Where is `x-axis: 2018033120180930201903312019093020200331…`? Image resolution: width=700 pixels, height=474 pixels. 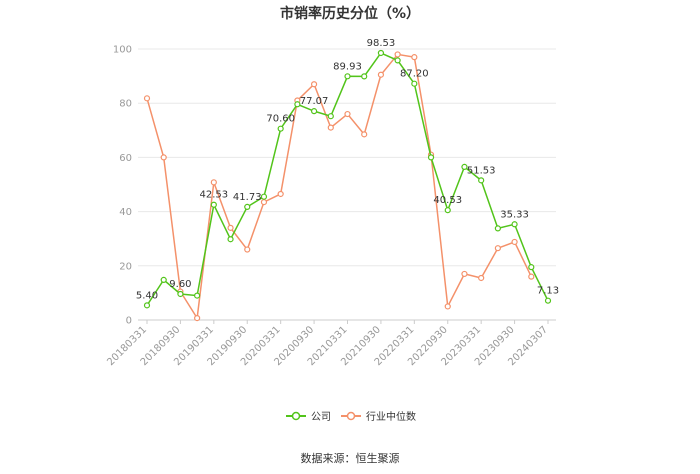
x-axis: 2018033120180930201903312019093020200331… is located at coordinates (327, 344).